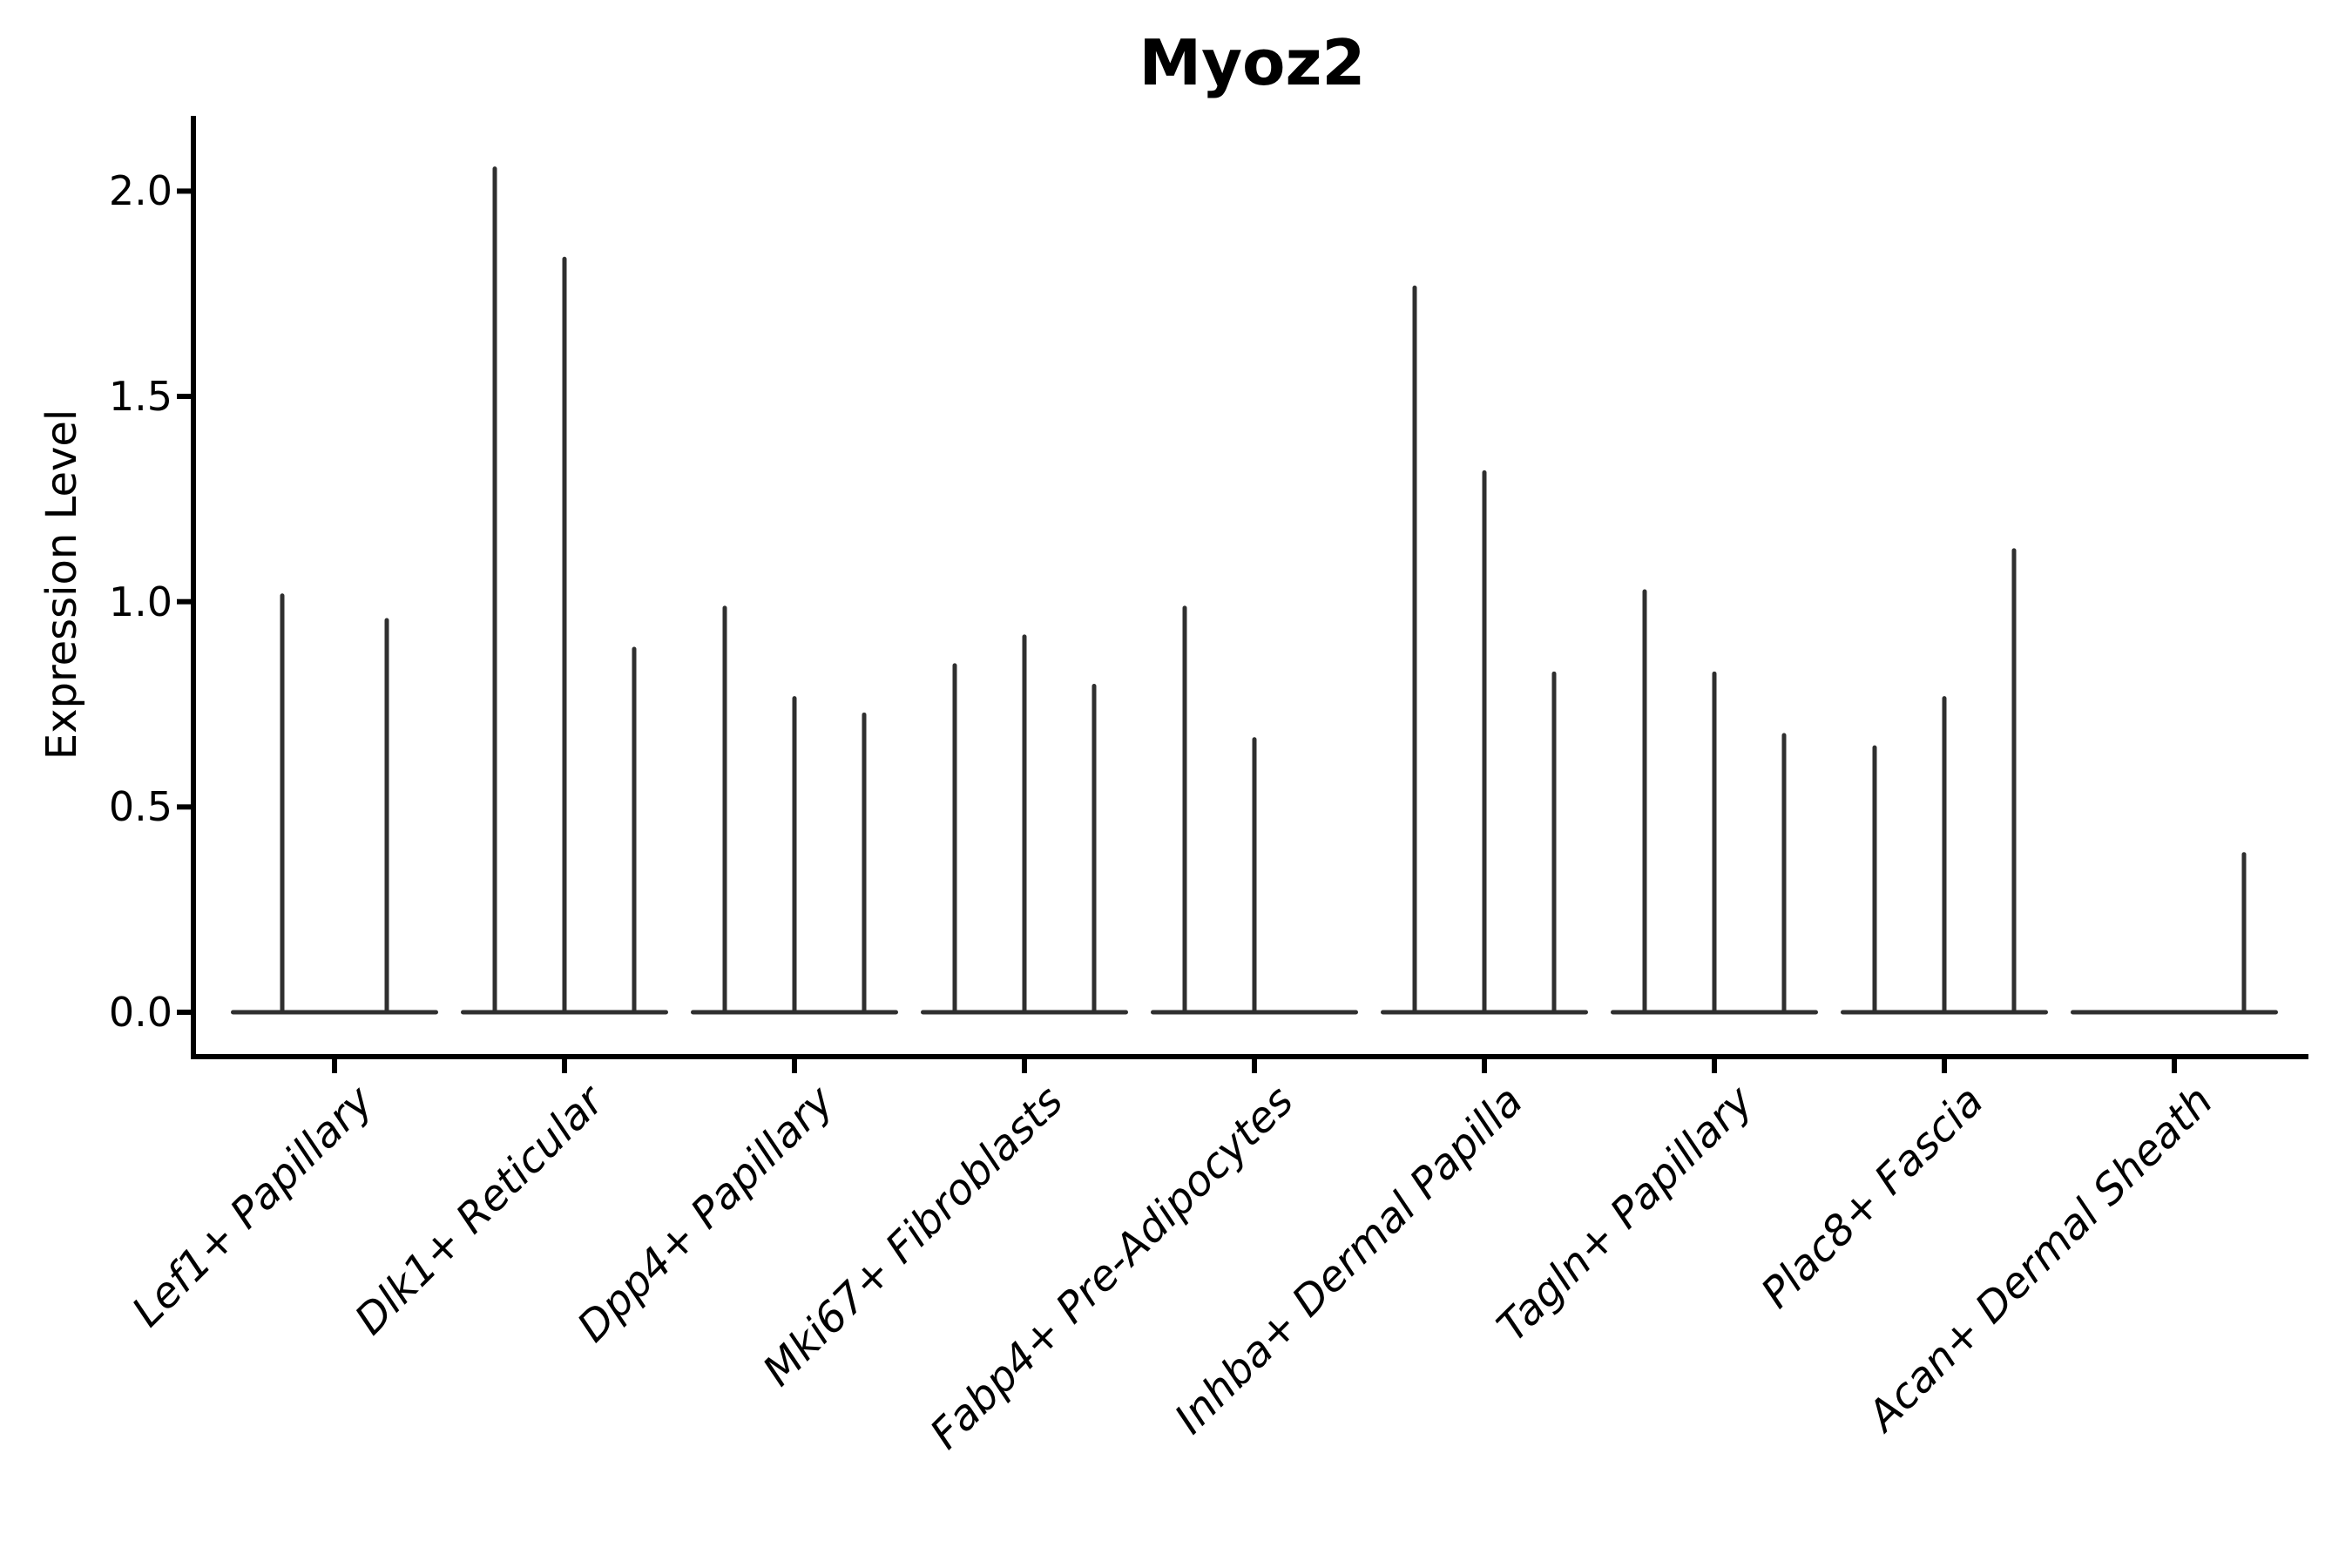 The height and width of the screenshot is (1568, 2352). I want to click on chart-title: Myoz2, so click(1252, 62).